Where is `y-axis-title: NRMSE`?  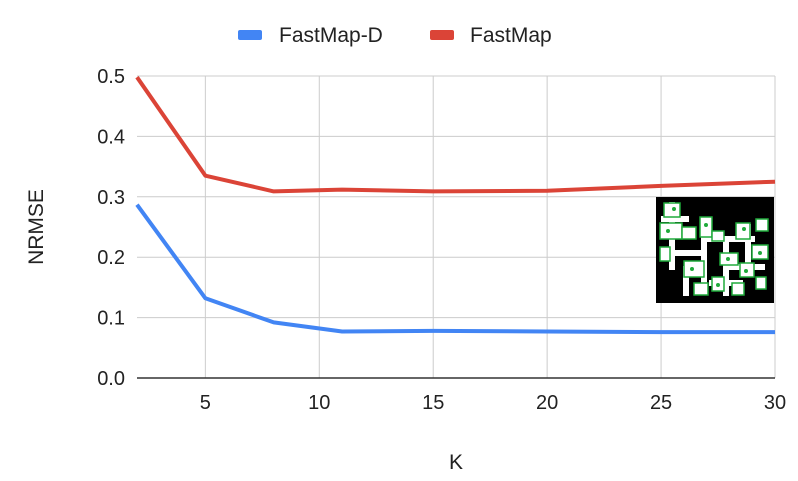
y-axis-title: NRMSE is located at coordinates (36, 227).